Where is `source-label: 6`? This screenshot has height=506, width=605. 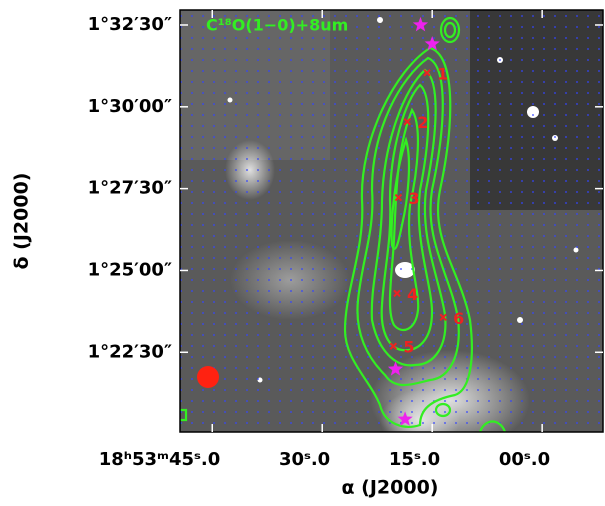 source-label: 6 is located at coordinates (458, 318).